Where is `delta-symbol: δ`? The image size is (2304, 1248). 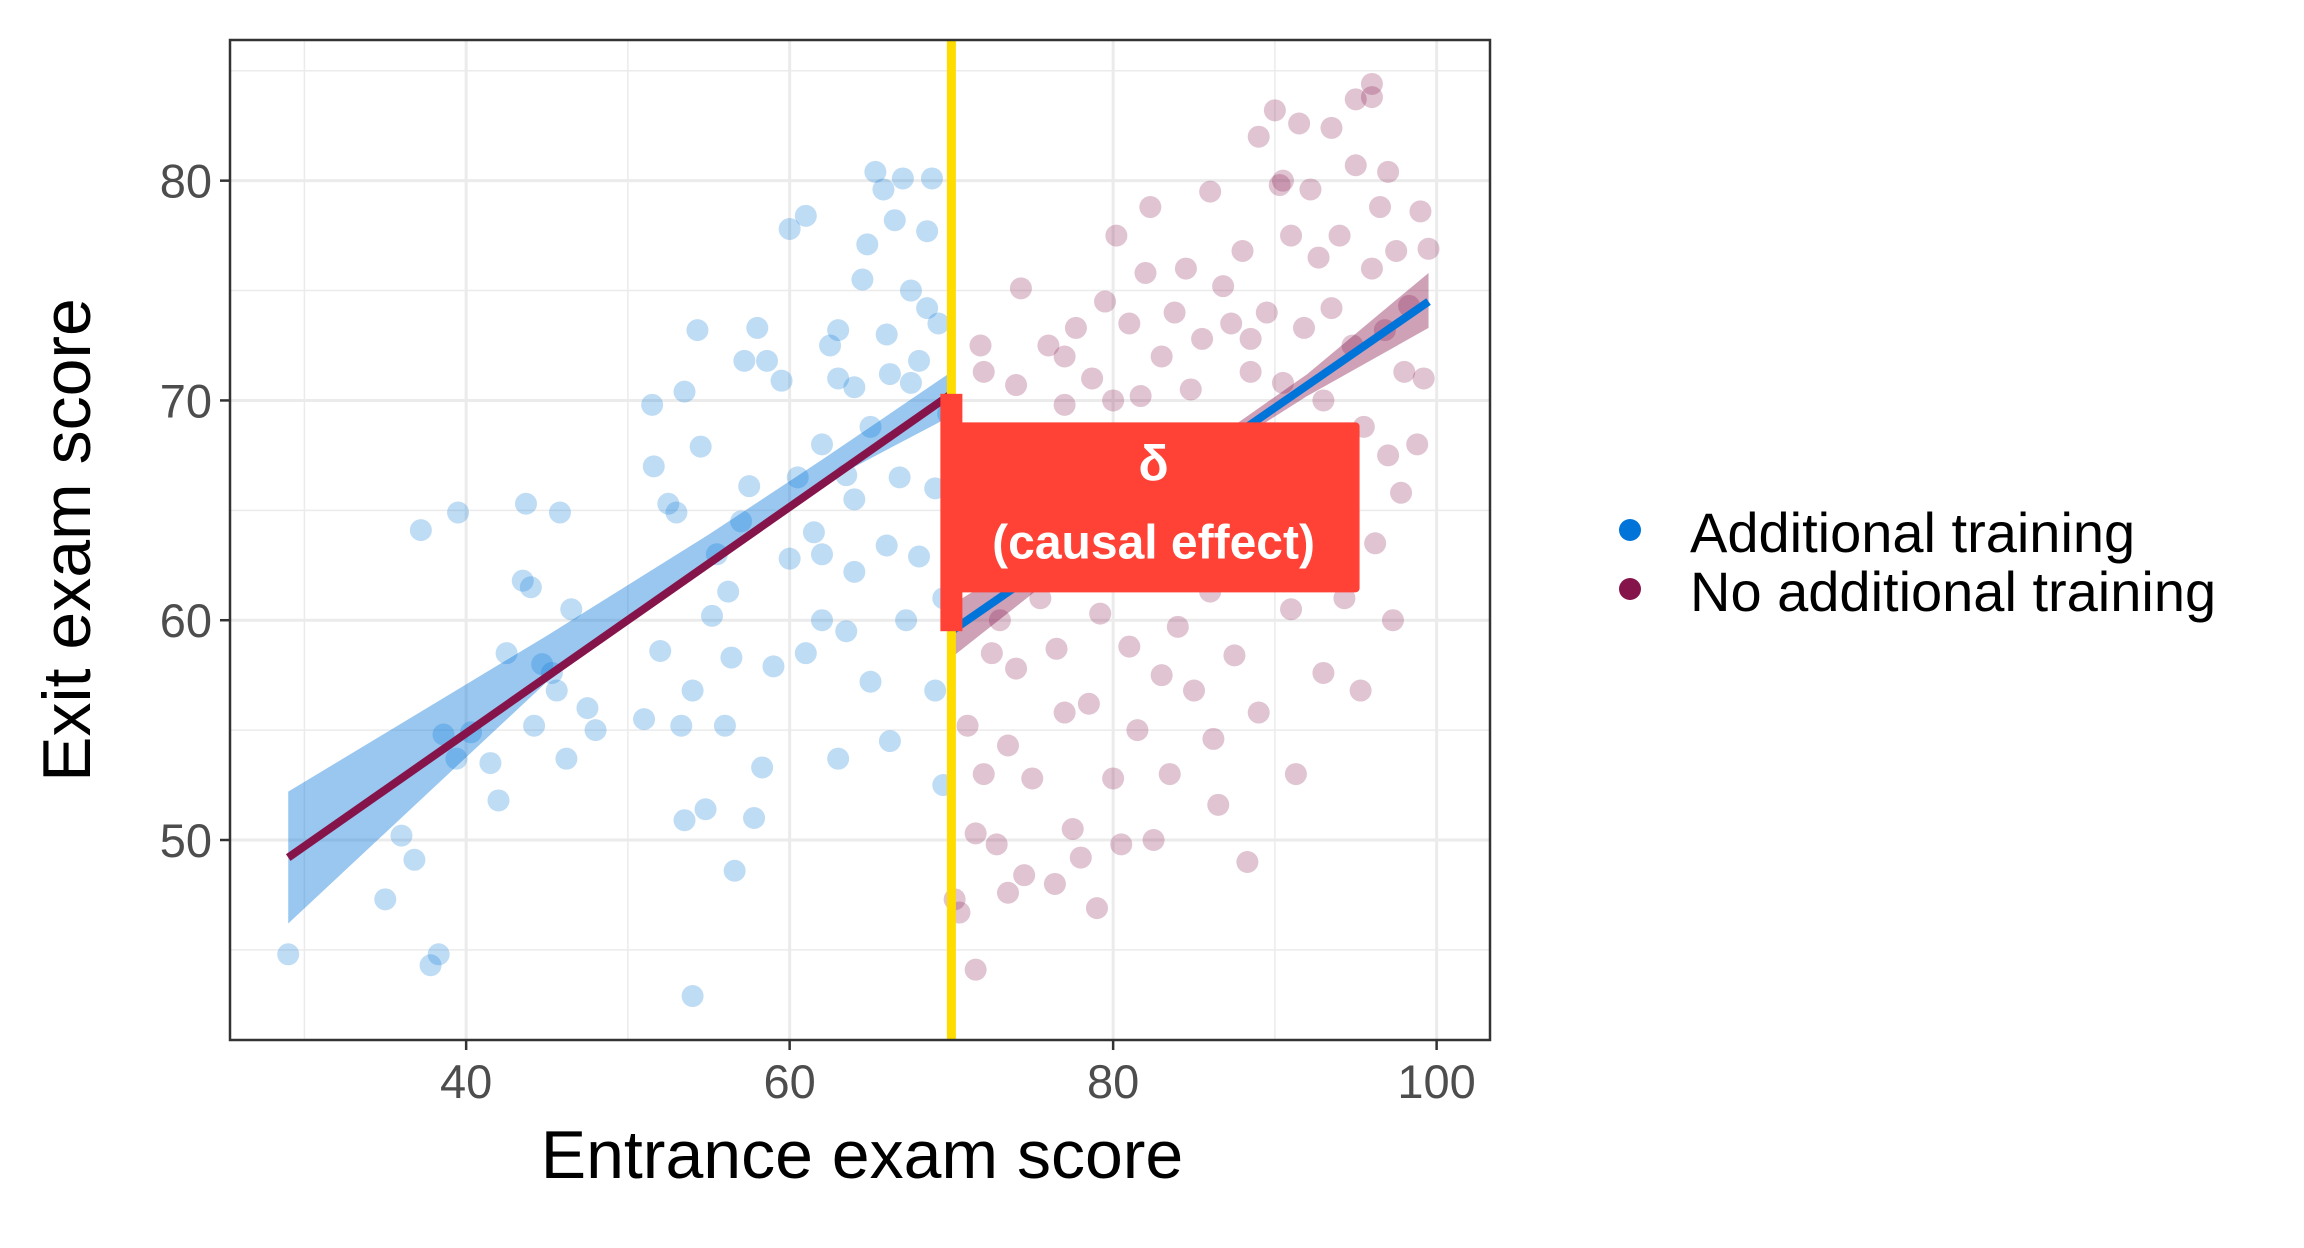 delta-symbol: δ is located at coordinates (1153, 463).